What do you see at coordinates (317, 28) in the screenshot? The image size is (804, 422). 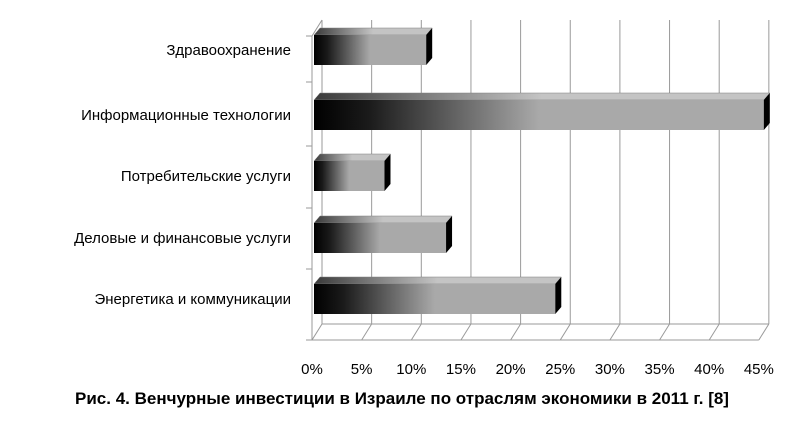 I see `wall-top-edge` at bounding box center [317, 28].